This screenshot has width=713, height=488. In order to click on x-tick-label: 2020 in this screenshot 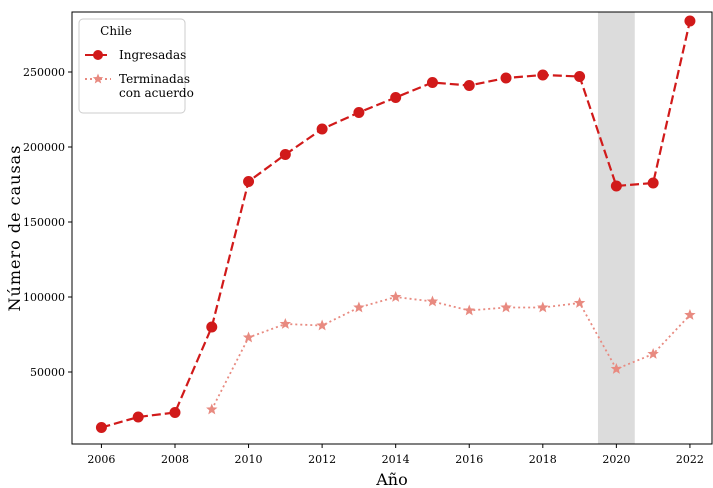, I will do `click(616, 459)`.